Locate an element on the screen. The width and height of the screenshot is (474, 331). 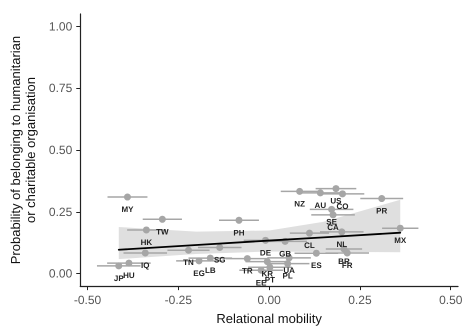
y-tick-label: 0.50 is located at coordinates (60, 150).